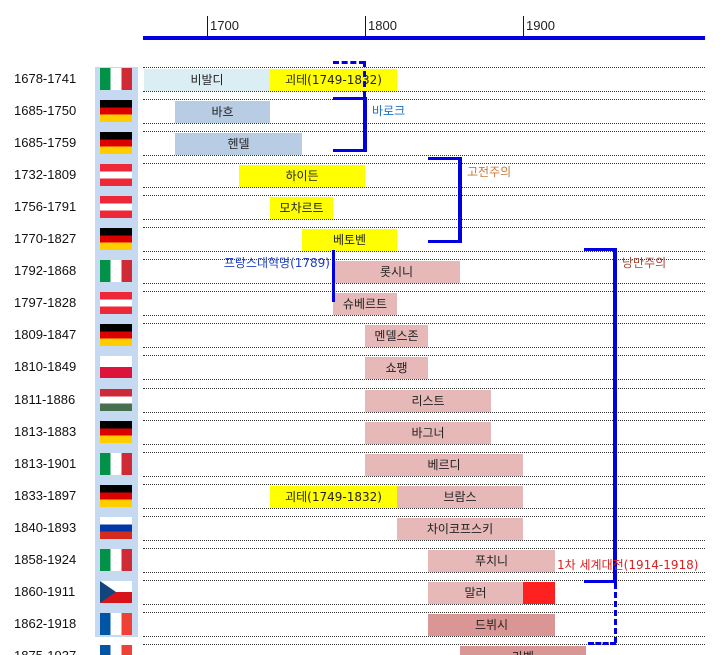 The image size is (726, 655). What do you see at coordinates (365, 124) in the screenshot?
I see `baroque-bracket-side` at bounding box center [365, 124].